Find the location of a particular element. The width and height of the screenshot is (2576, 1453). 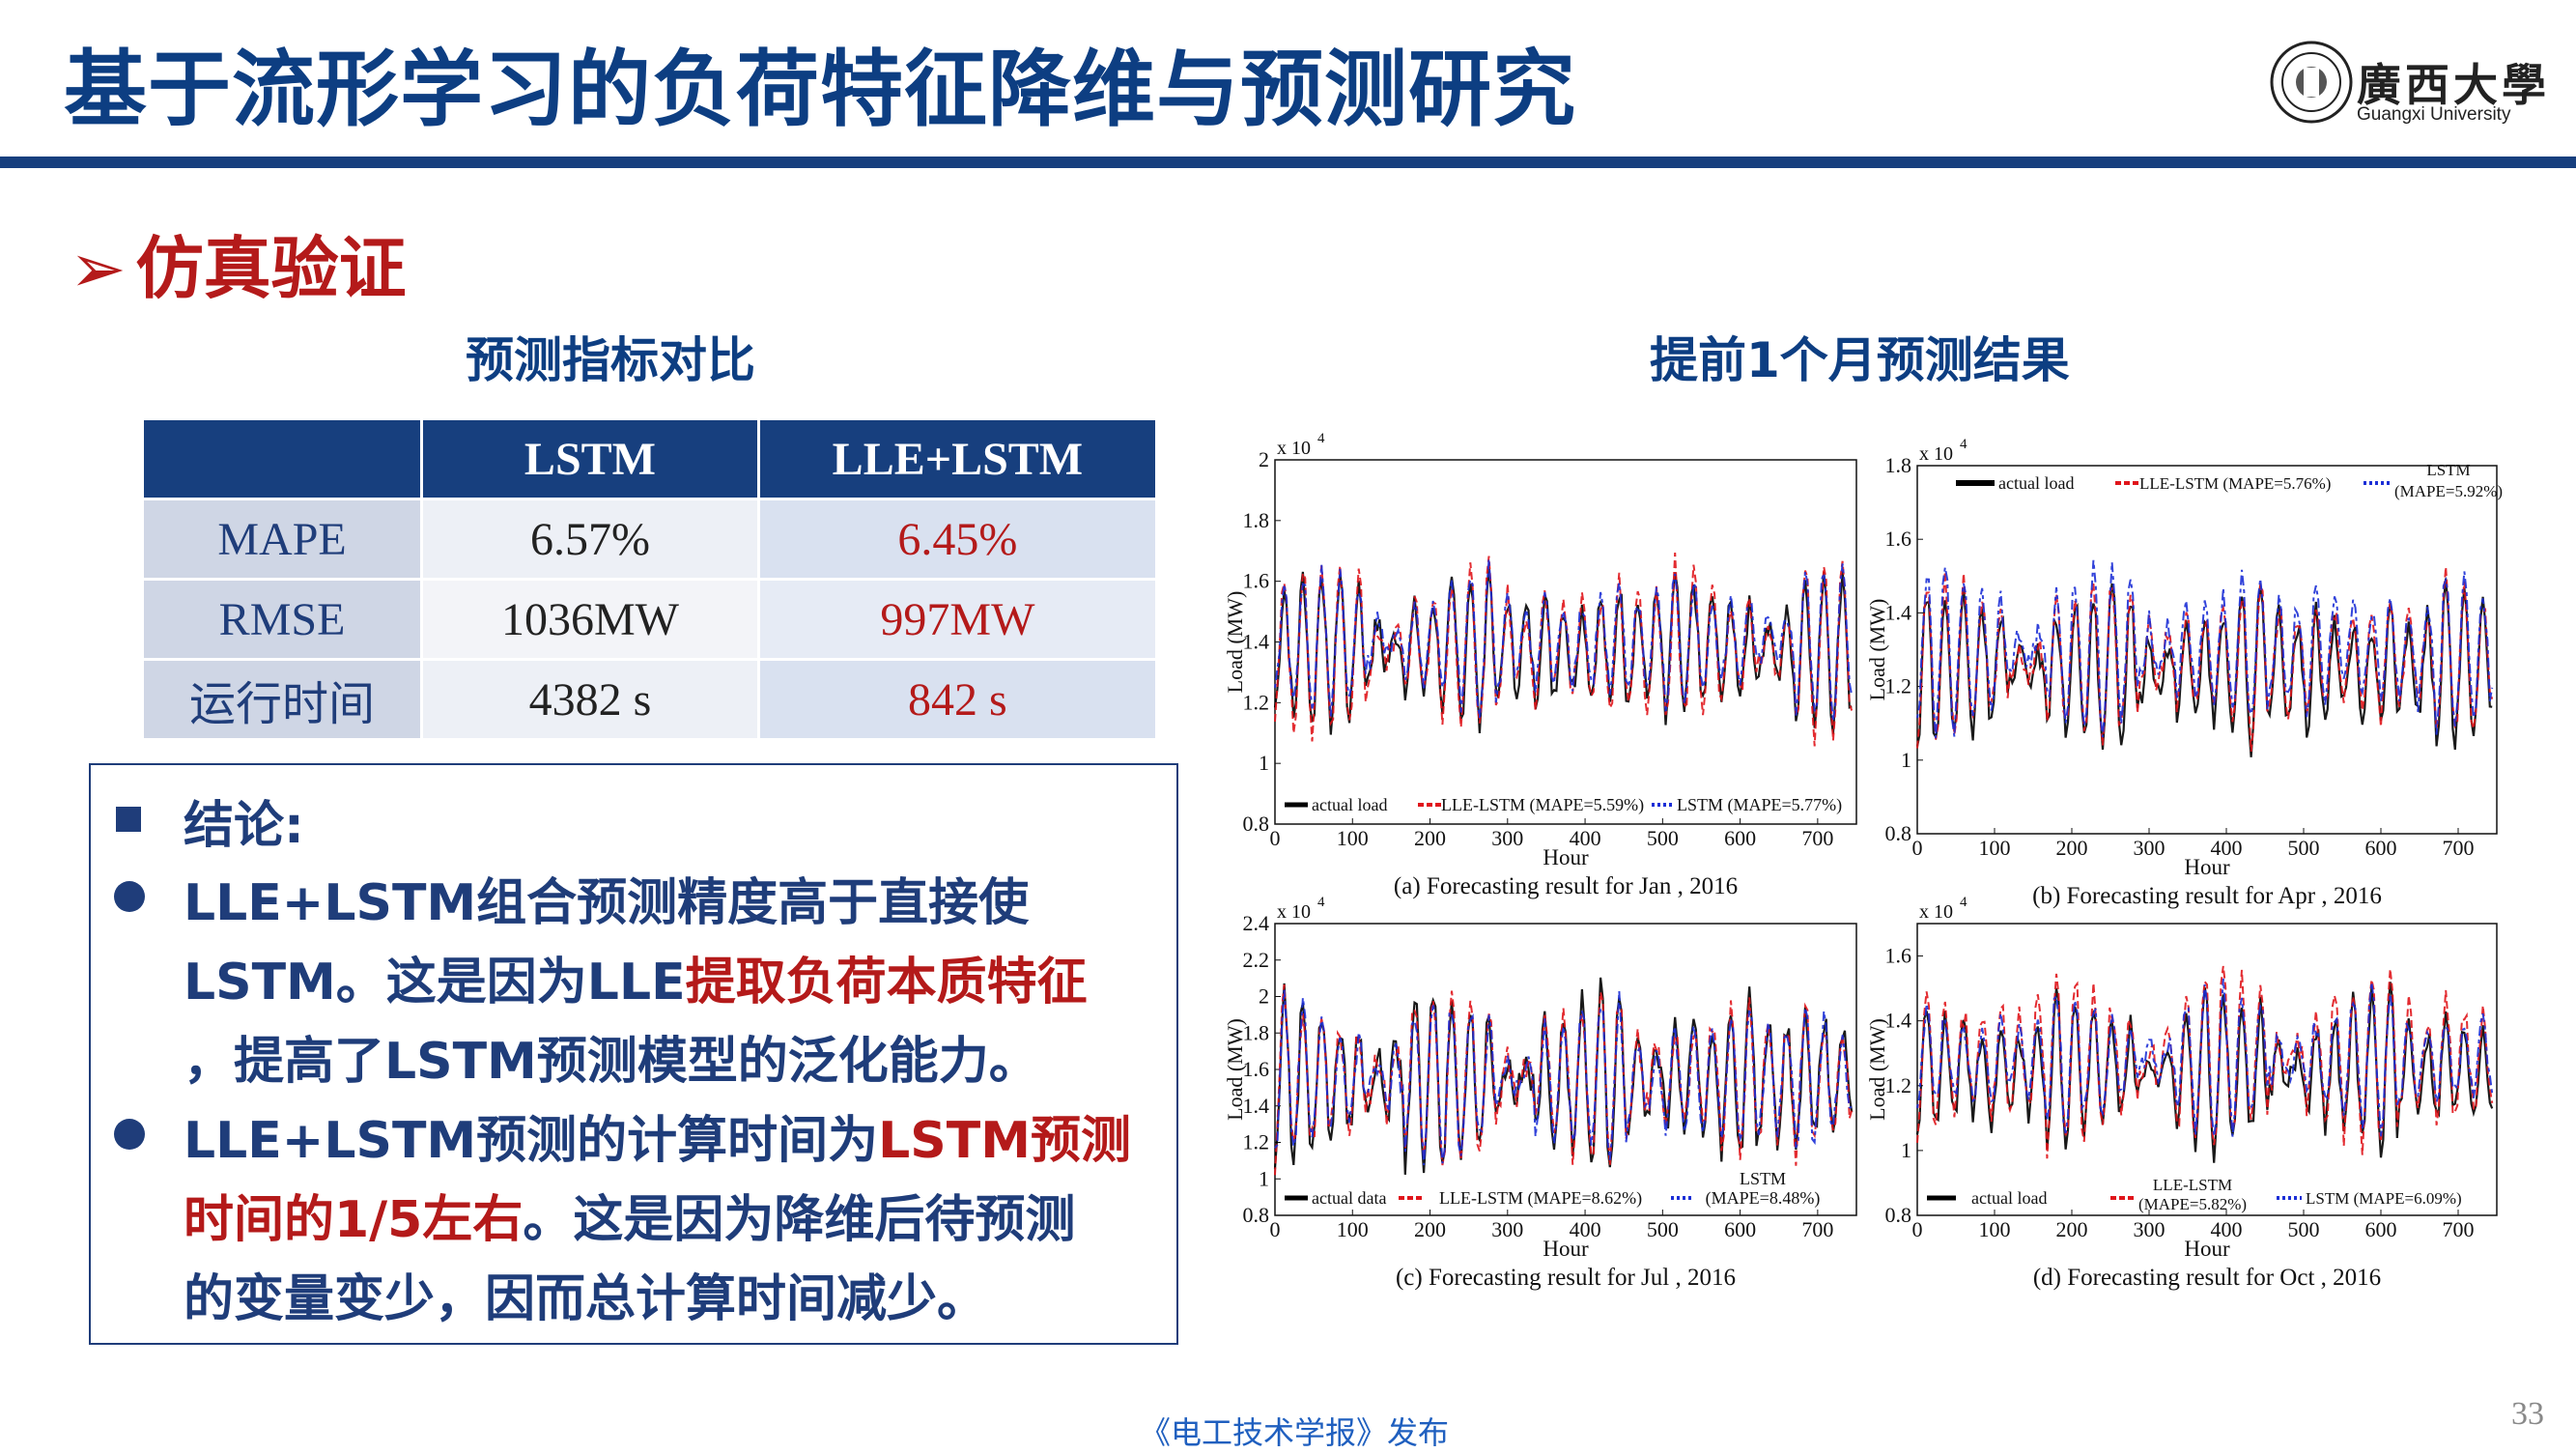

table-row: MAPE 6.57% 6.45% is located at coordinates (649, 539).